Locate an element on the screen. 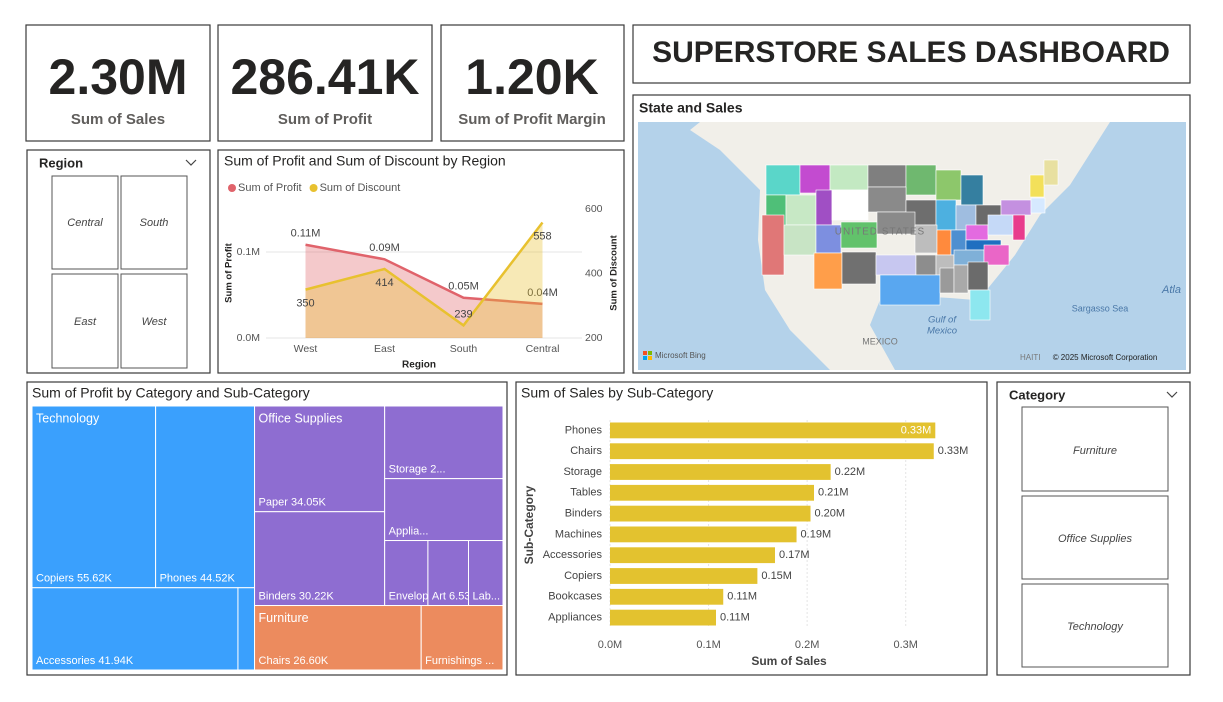 The width and height of the screenshot is (1223, 702). card-label: Sum of Sales is located at coordinates (118, 119).